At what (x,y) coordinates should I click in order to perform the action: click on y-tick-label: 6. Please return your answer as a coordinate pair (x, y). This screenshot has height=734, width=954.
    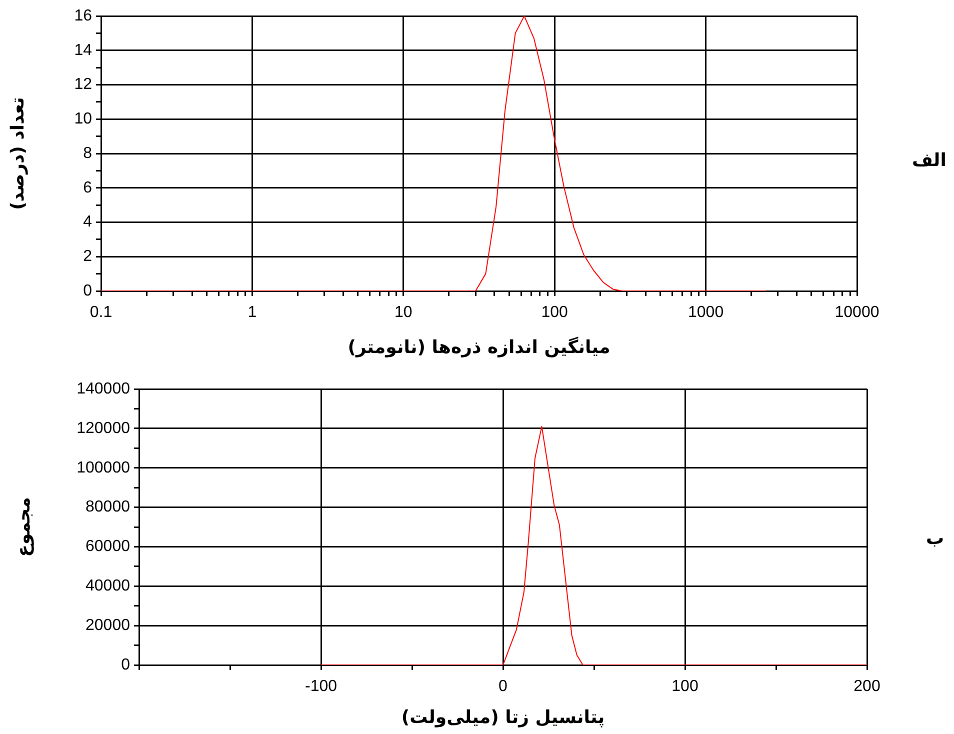
    Looking at the image, I should click on (87, 187).